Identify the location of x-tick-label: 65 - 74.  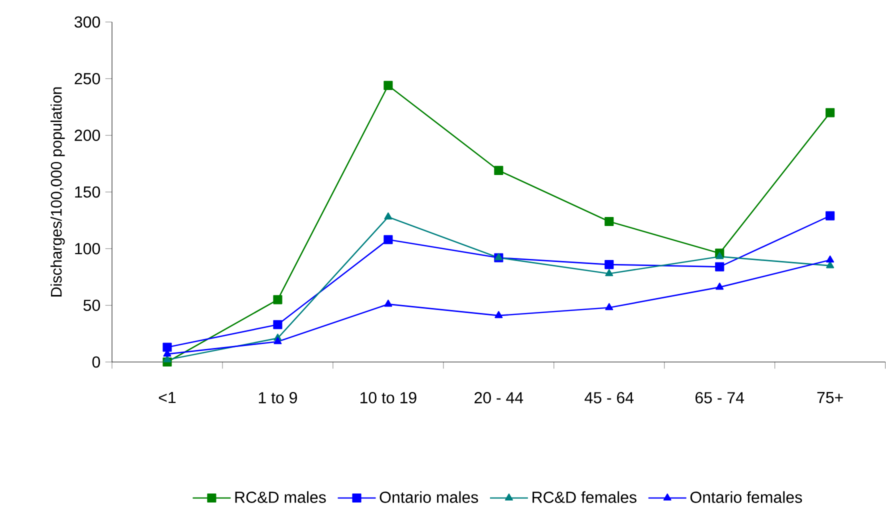
(720, 398).